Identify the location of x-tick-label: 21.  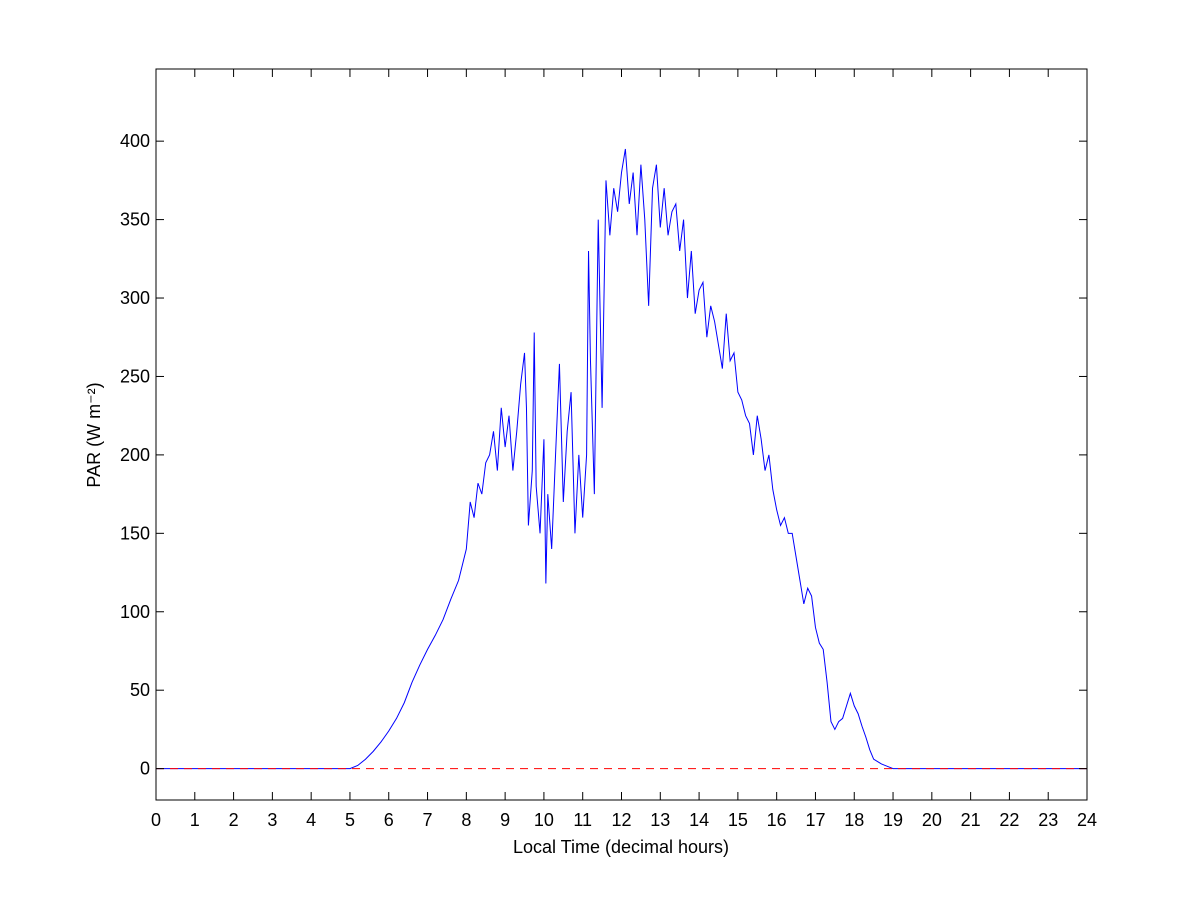
(971, 820).